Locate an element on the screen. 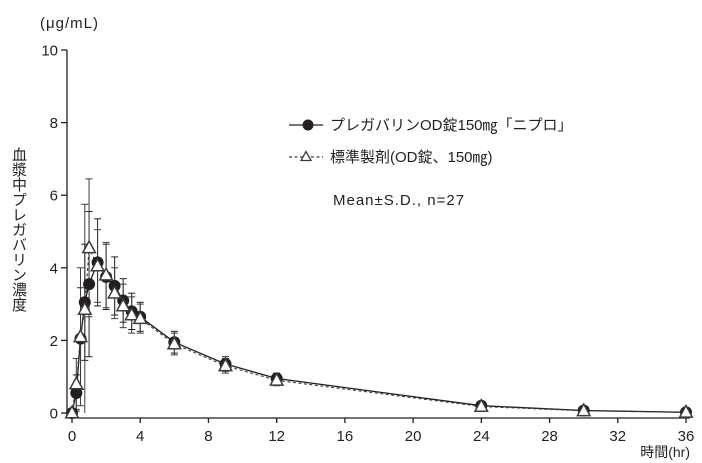  legend-item-test-product: プレガバリンOD錠150㎎「ニプロ」 is located at coordinates (431, 125).